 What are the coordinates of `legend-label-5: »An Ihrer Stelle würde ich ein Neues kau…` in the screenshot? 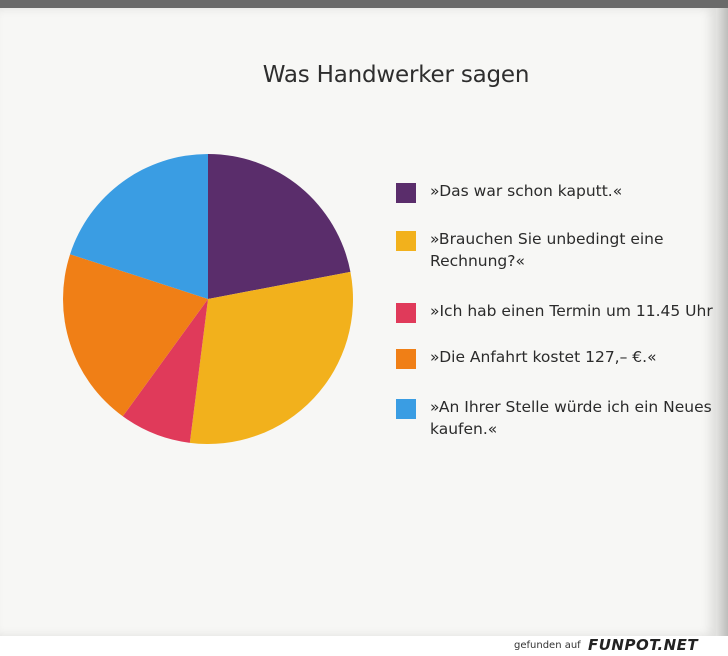 It's located at (571, 418).